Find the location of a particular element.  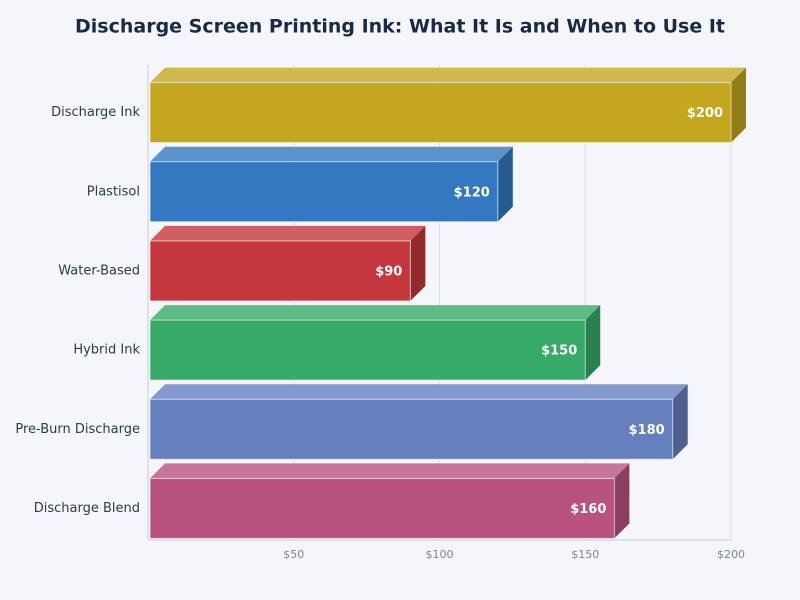

data-label: $150 is located at coordinates (559, 351).